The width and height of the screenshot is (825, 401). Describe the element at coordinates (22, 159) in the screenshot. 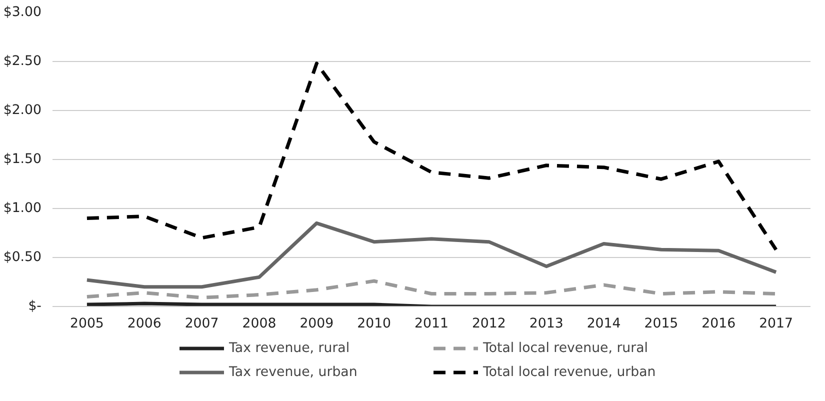

I see `y-tick-label: $1.50` at that location.